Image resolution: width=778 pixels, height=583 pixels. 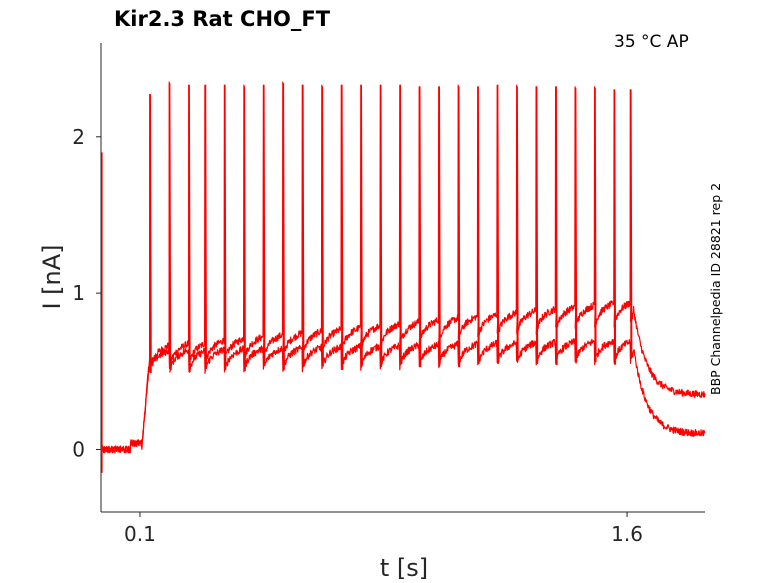 What do you see at coordinates (78, 293) in the screenshot?
I see `y-tick-label-1: 1` at bounding box center [78, 293].